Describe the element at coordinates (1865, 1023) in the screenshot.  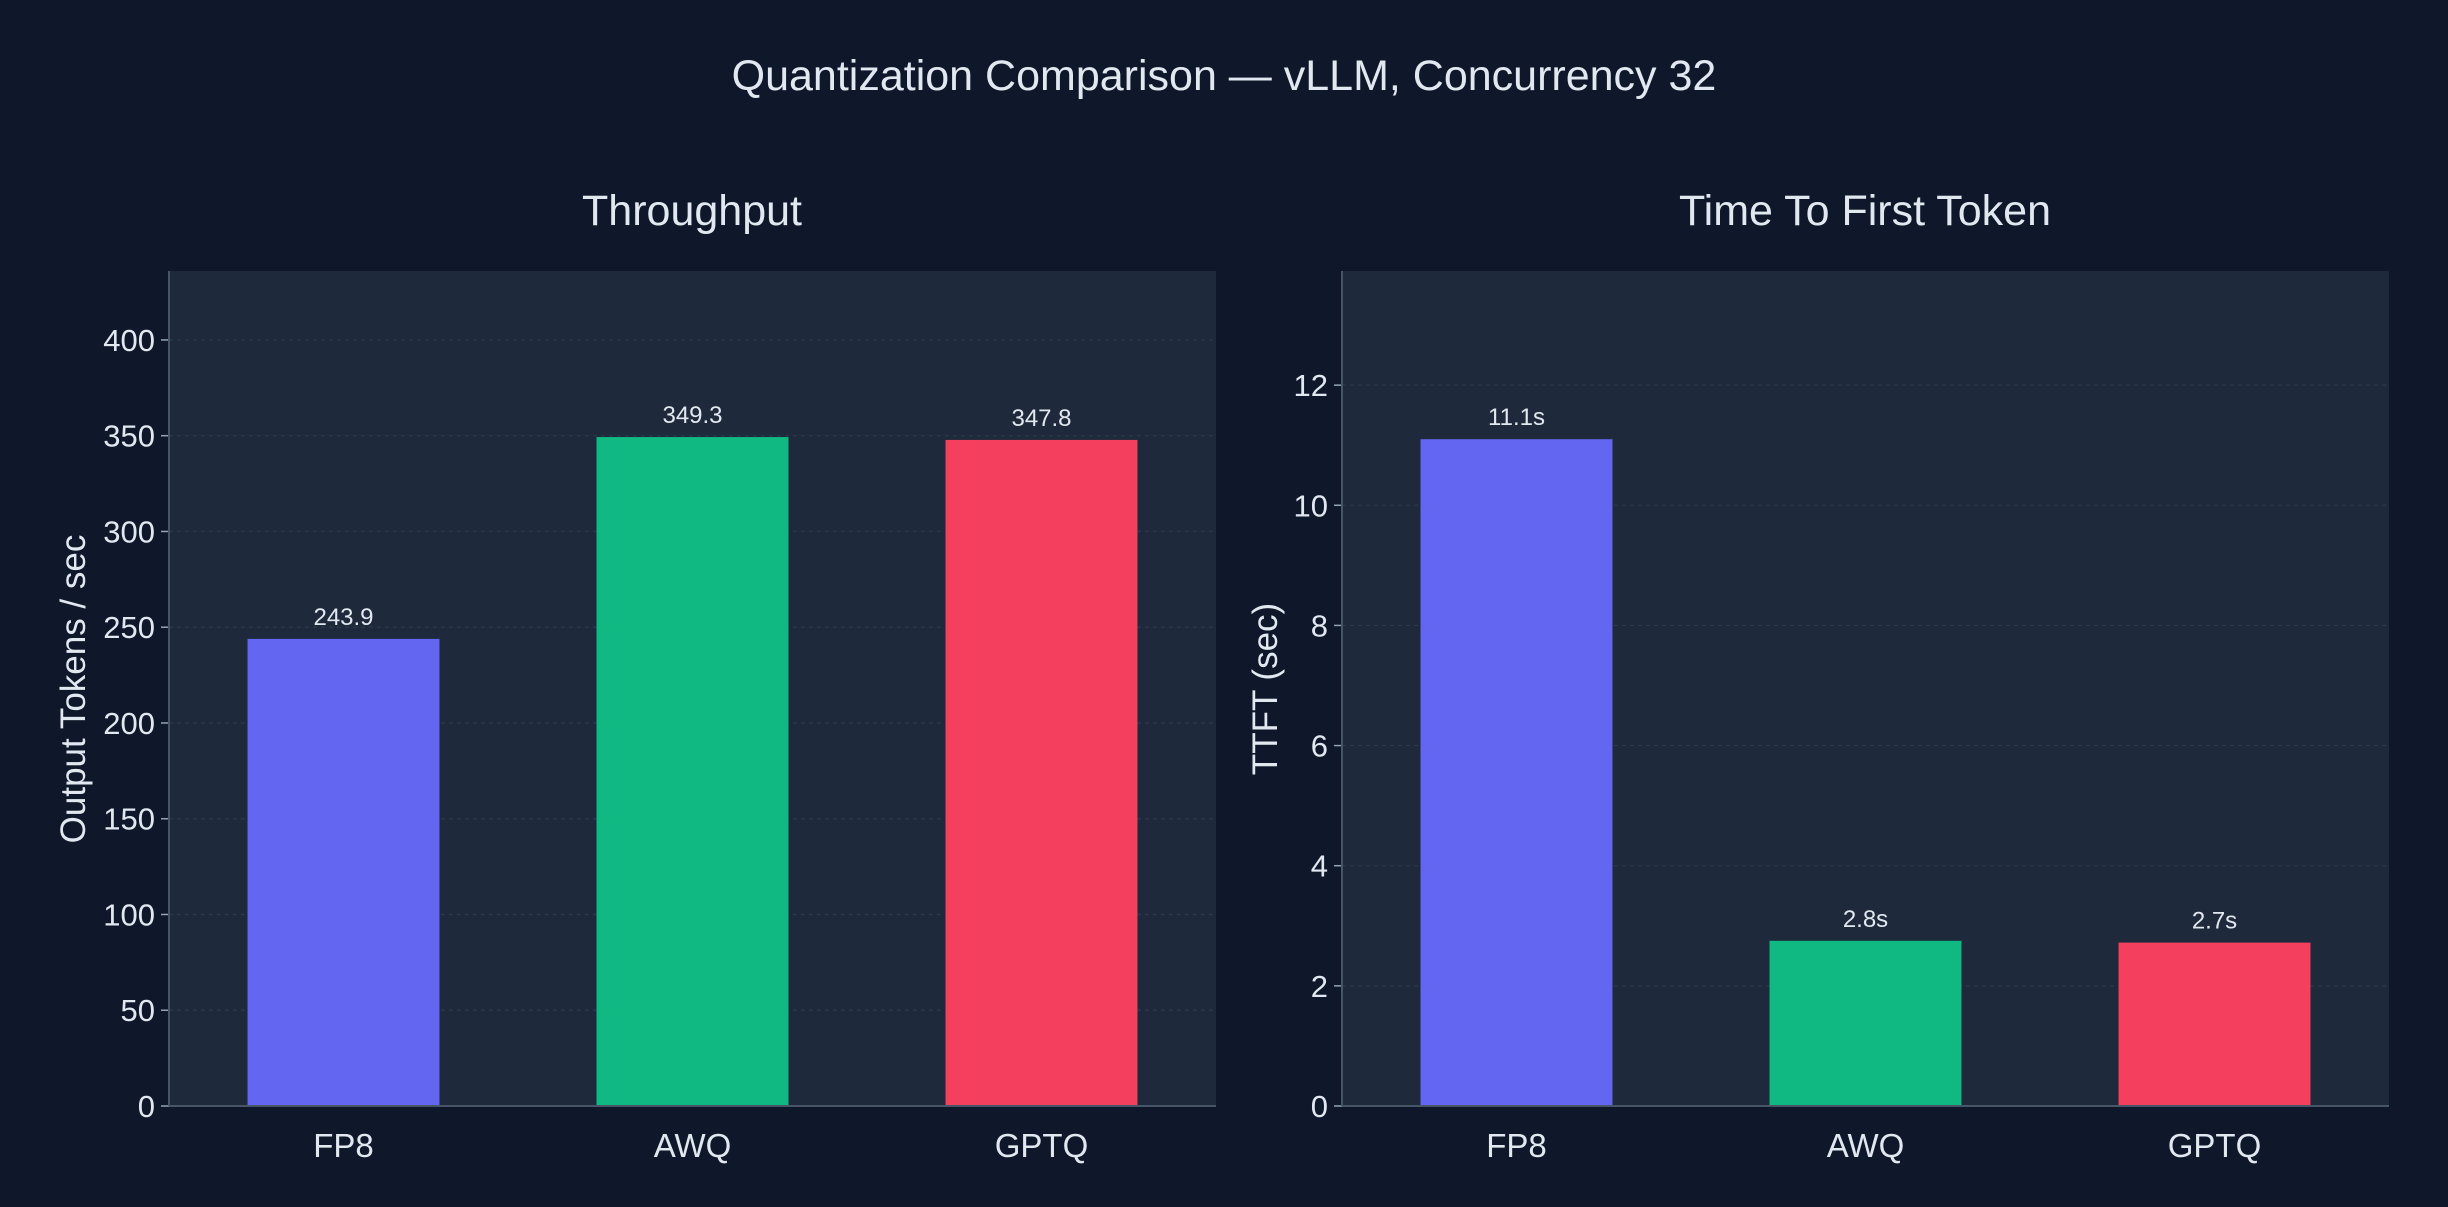
I see `ttft-bar-awq` at that location.